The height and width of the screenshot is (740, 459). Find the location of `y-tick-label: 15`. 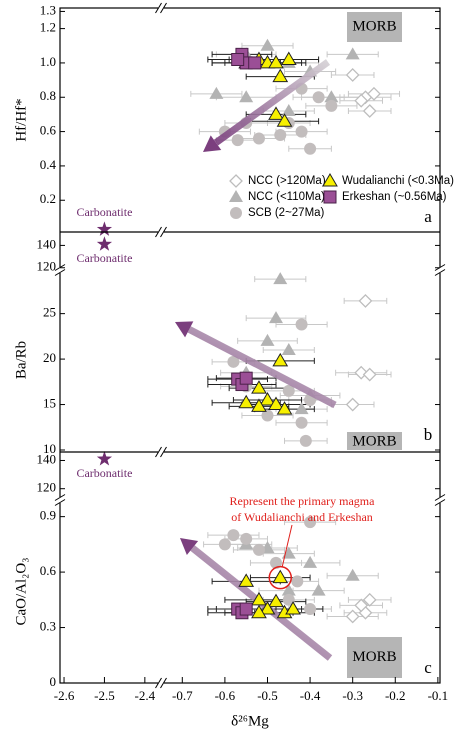

y-tick-label: 15 is located at coordinates (49, 403).